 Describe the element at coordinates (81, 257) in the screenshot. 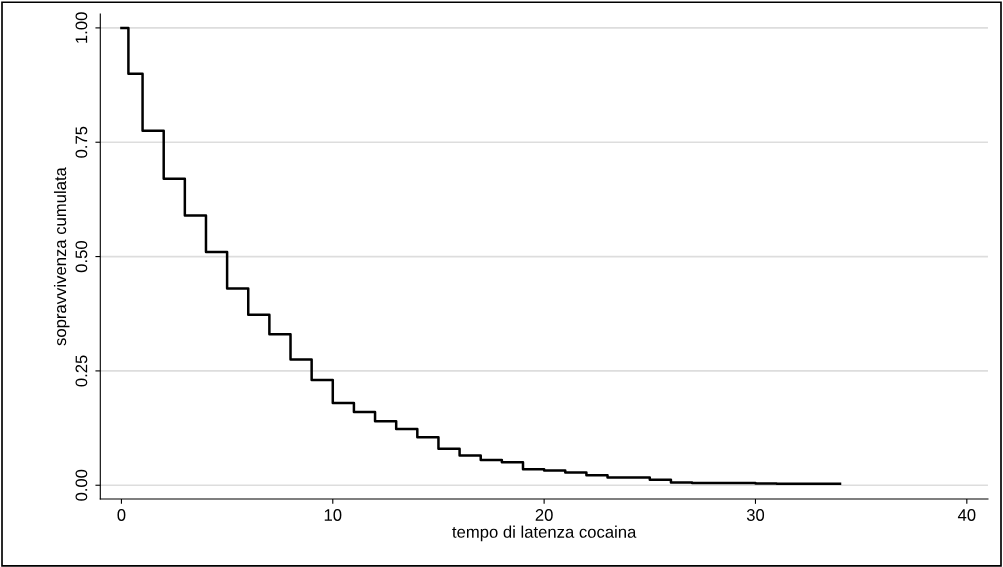

I see `y-tick-label: 0.50` at that location.